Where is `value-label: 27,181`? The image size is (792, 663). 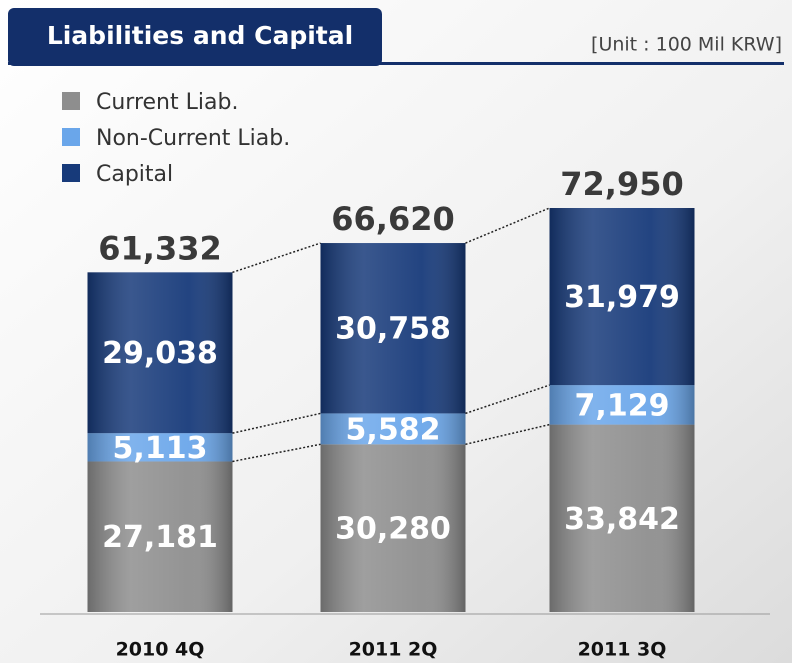
value-label: 27,181 is located at coordinates (160, 537).